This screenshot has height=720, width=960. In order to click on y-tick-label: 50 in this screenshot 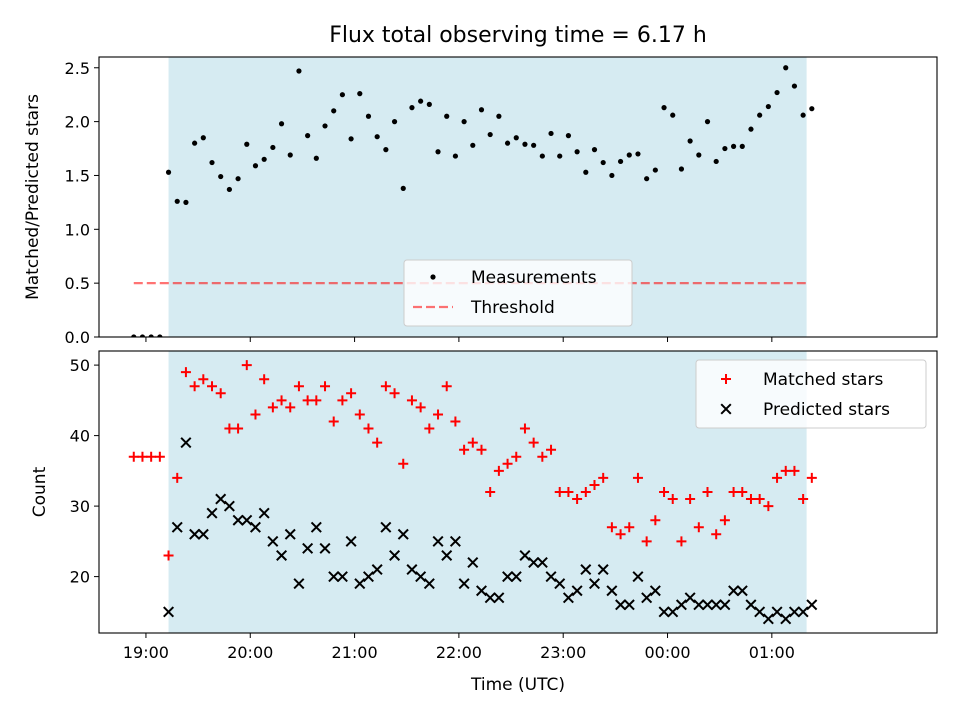, I will do `click(80, 365)`.